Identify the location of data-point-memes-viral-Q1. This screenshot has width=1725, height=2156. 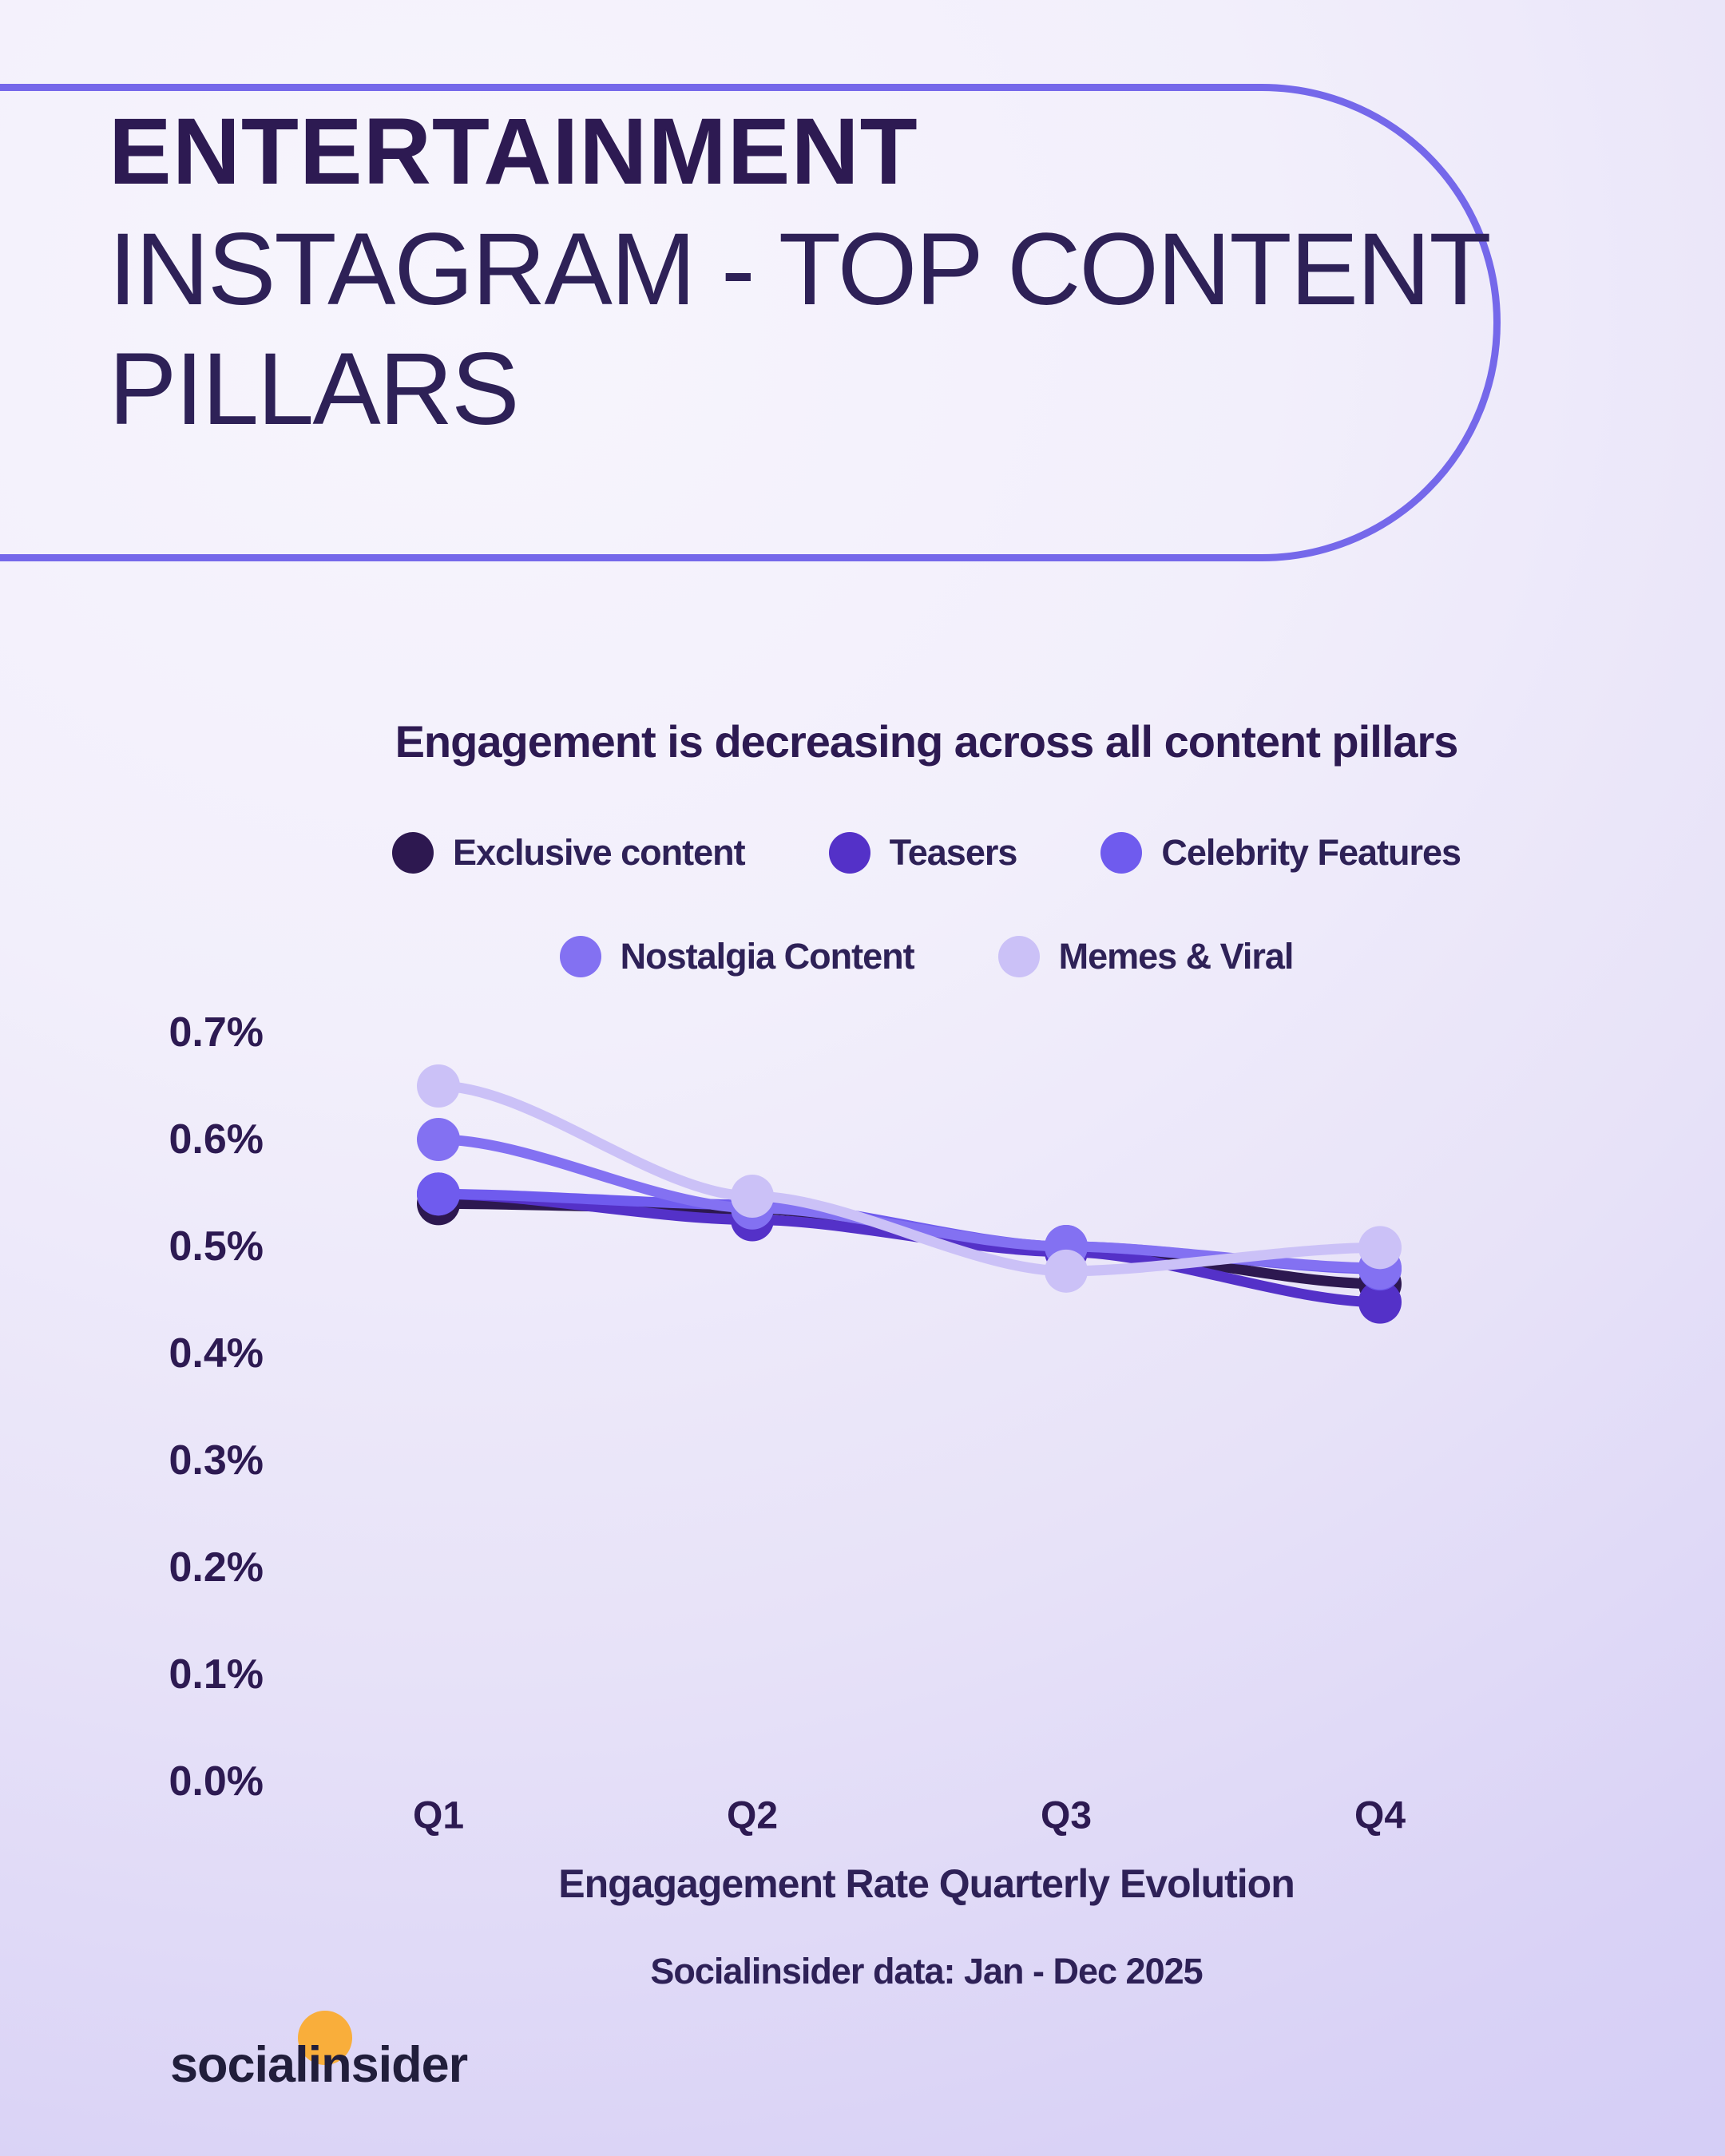
(439, 1086).